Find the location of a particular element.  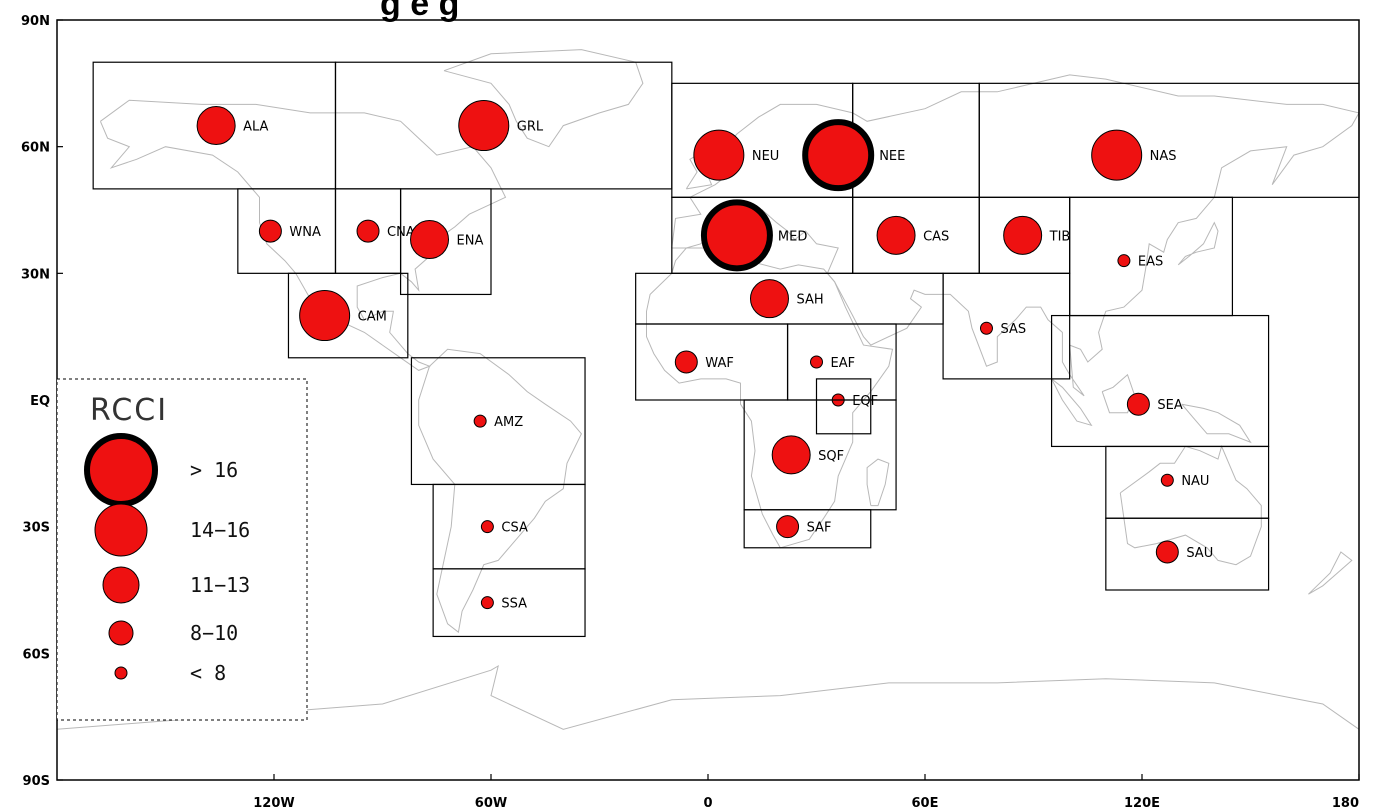

legend: RCCI > 16 14−16 11−13 8−10 < 8 is located at coordinates (182, 549).